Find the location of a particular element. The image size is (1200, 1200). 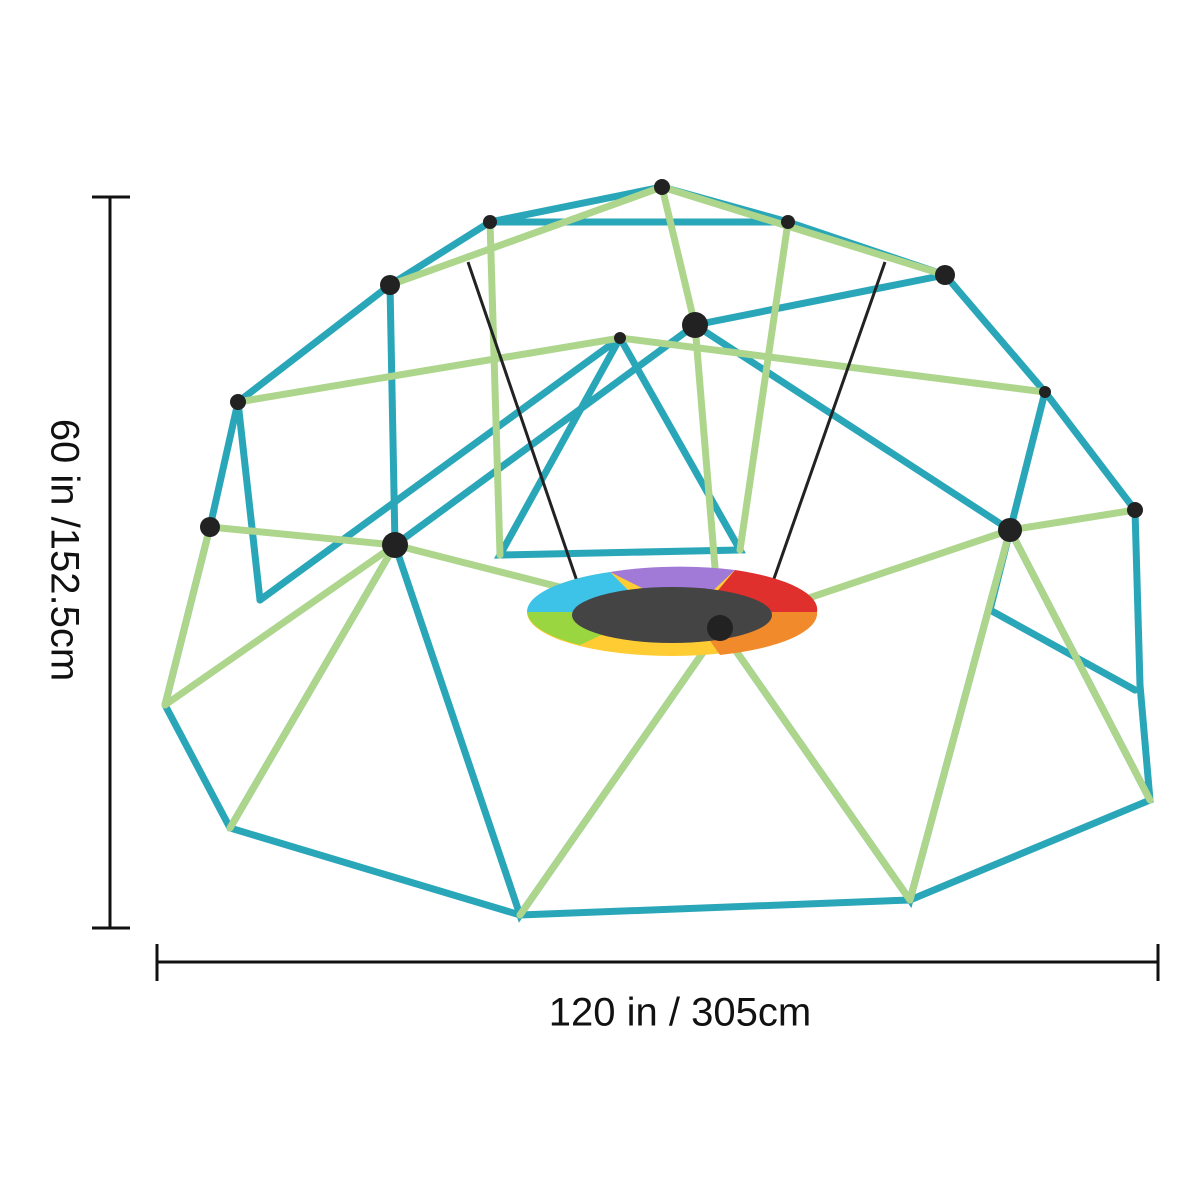

height-dimension: 60 in /152.5cm is located at coordinates (86, 562).